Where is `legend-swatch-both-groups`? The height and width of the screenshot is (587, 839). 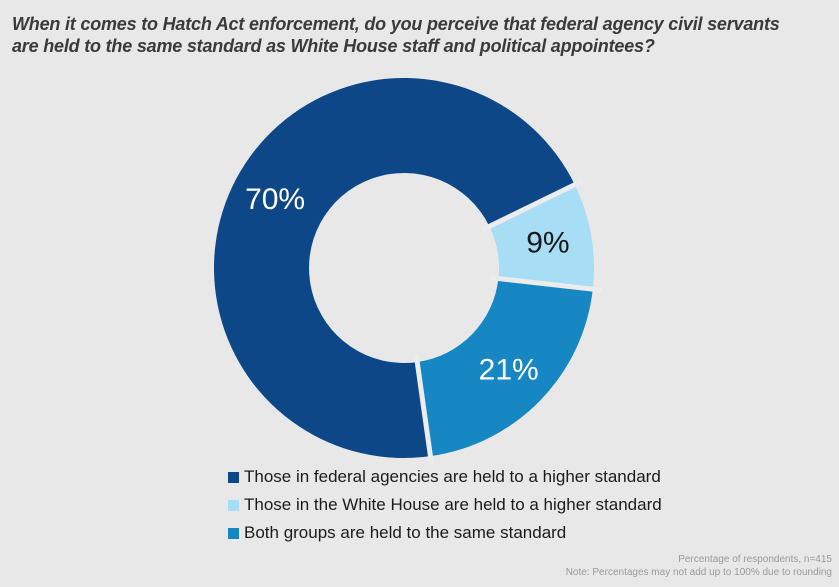 legend-swatch-both-groups is located at coordinates (233, 533).